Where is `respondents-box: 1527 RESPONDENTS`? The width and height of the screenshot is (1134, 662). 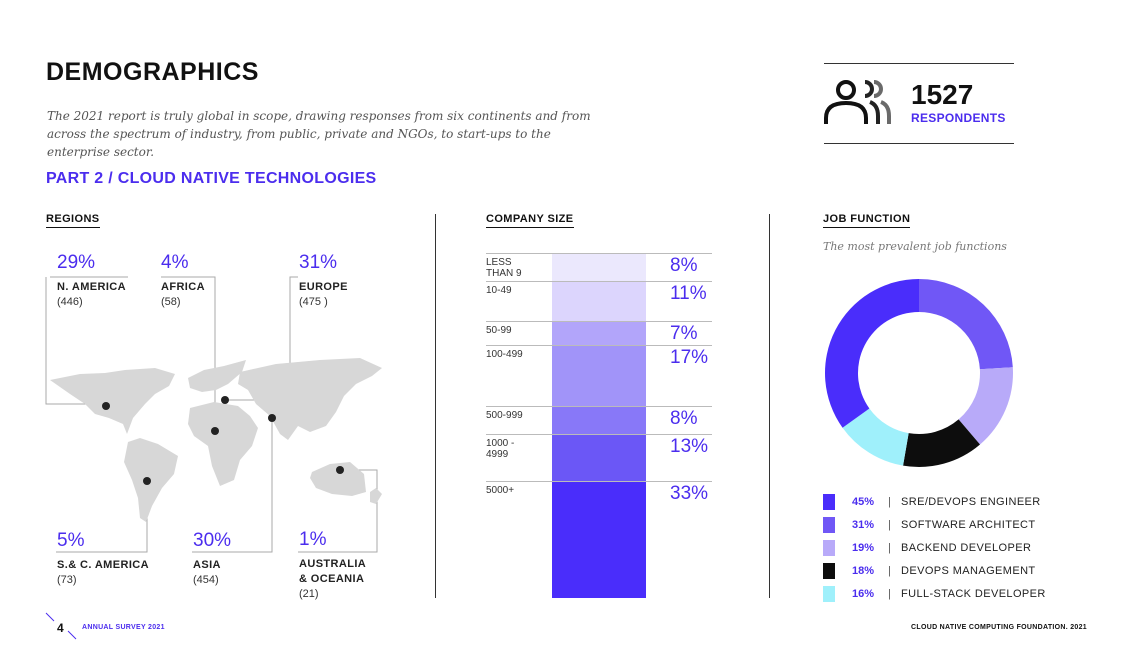
respondents-box: 1527 RESPONDENTS is located at coordinates (919, 103).